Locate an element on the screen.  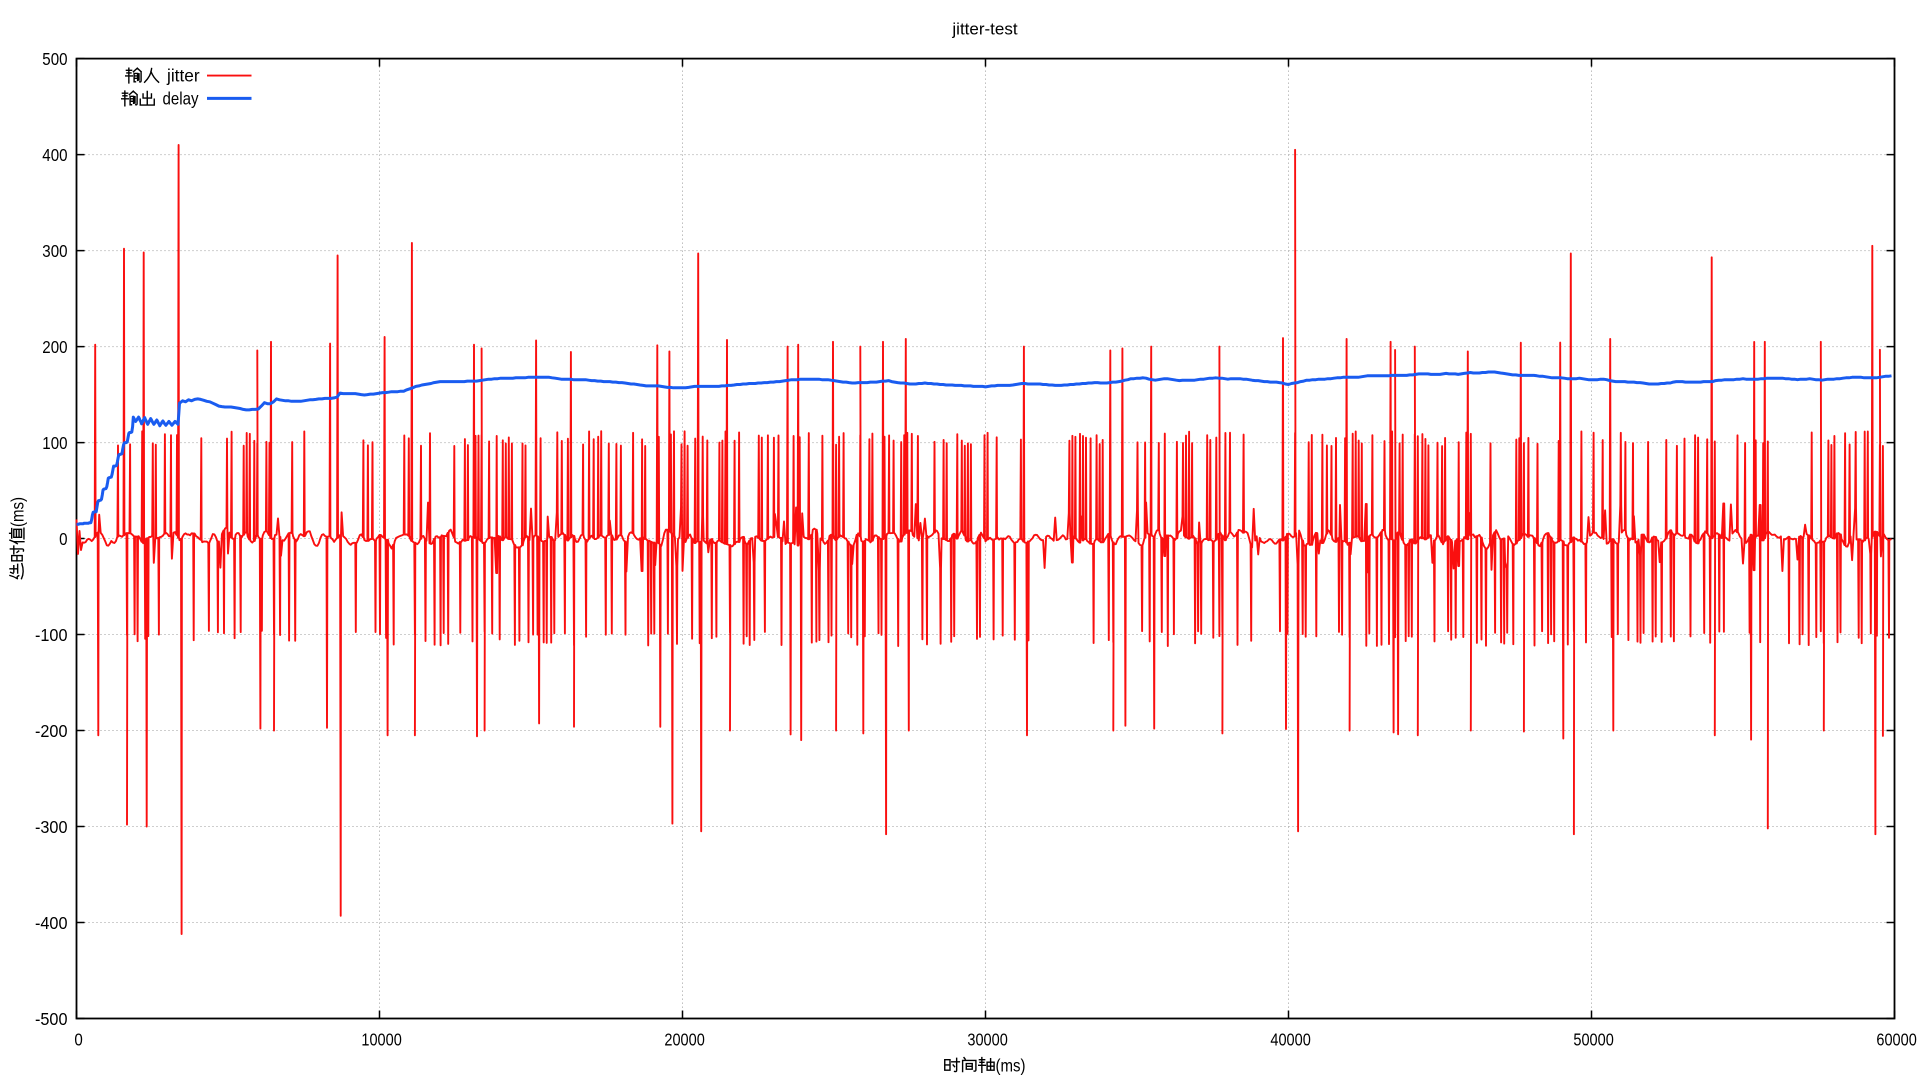
svg-text: 100 is located at coordinates (54, 443).